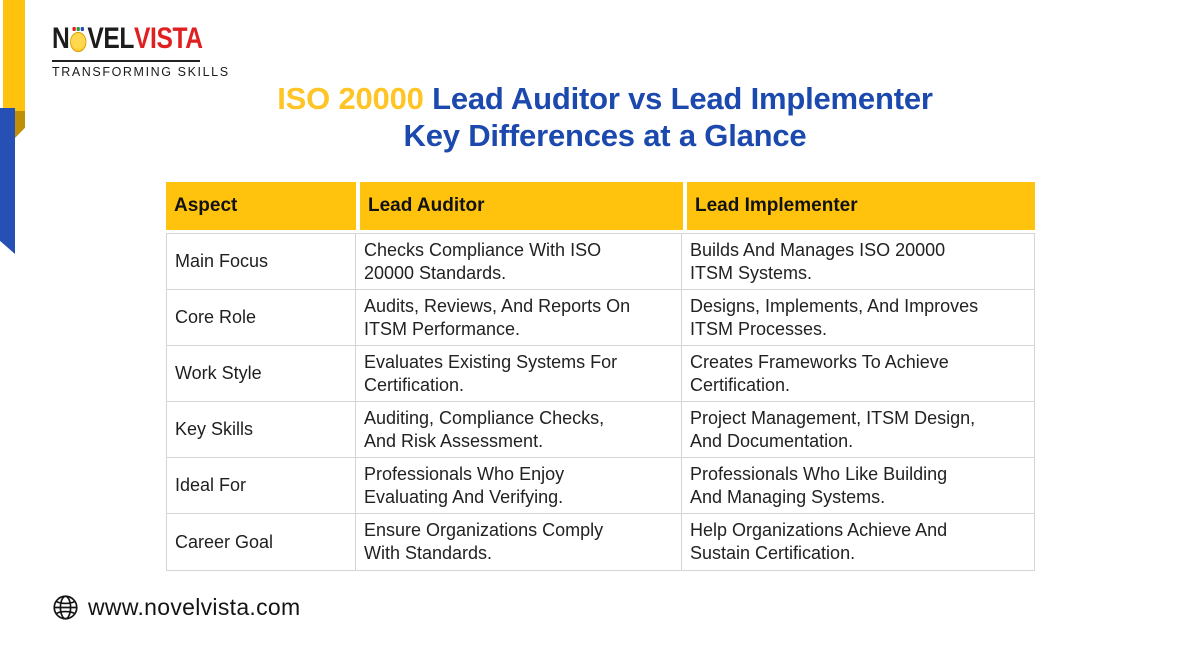 The width and height of the screenshot is (1200, 650). I want to click on logo-text-n: N, so click(61, 38).